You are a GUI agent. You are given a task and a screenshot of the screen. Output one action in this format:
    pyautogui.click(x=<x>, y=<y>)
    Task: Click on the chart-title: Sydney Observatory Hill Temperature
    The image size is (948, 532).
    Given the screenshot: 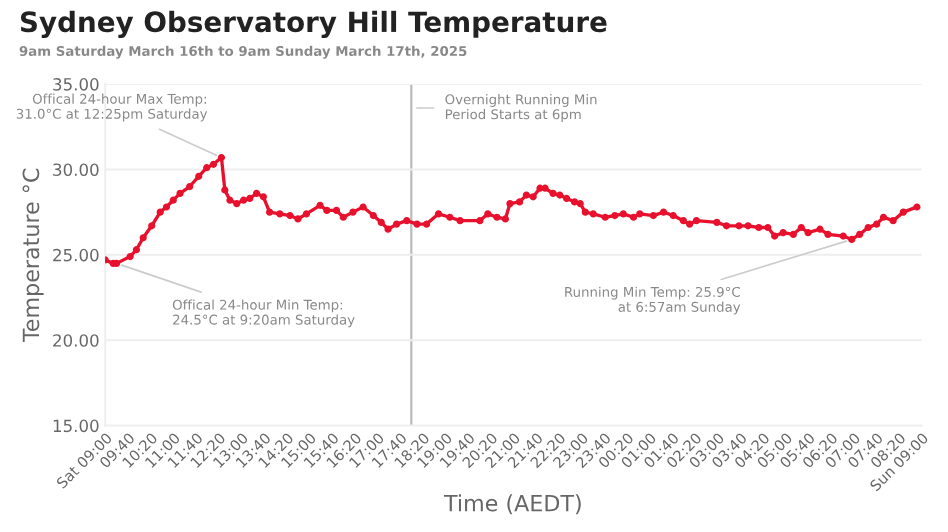 What is the action you would take?
    pyautogui.click(x=313, y=24)
    